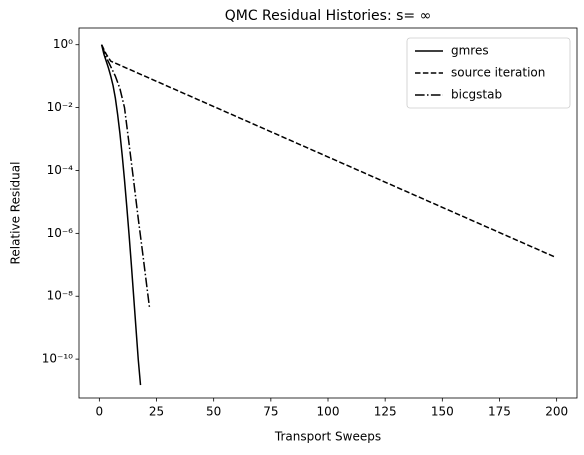  What do you see at coordinates (213, 412) in the screenshot?
I see `x-tick-label: 50` at bounding box center [213, 412].